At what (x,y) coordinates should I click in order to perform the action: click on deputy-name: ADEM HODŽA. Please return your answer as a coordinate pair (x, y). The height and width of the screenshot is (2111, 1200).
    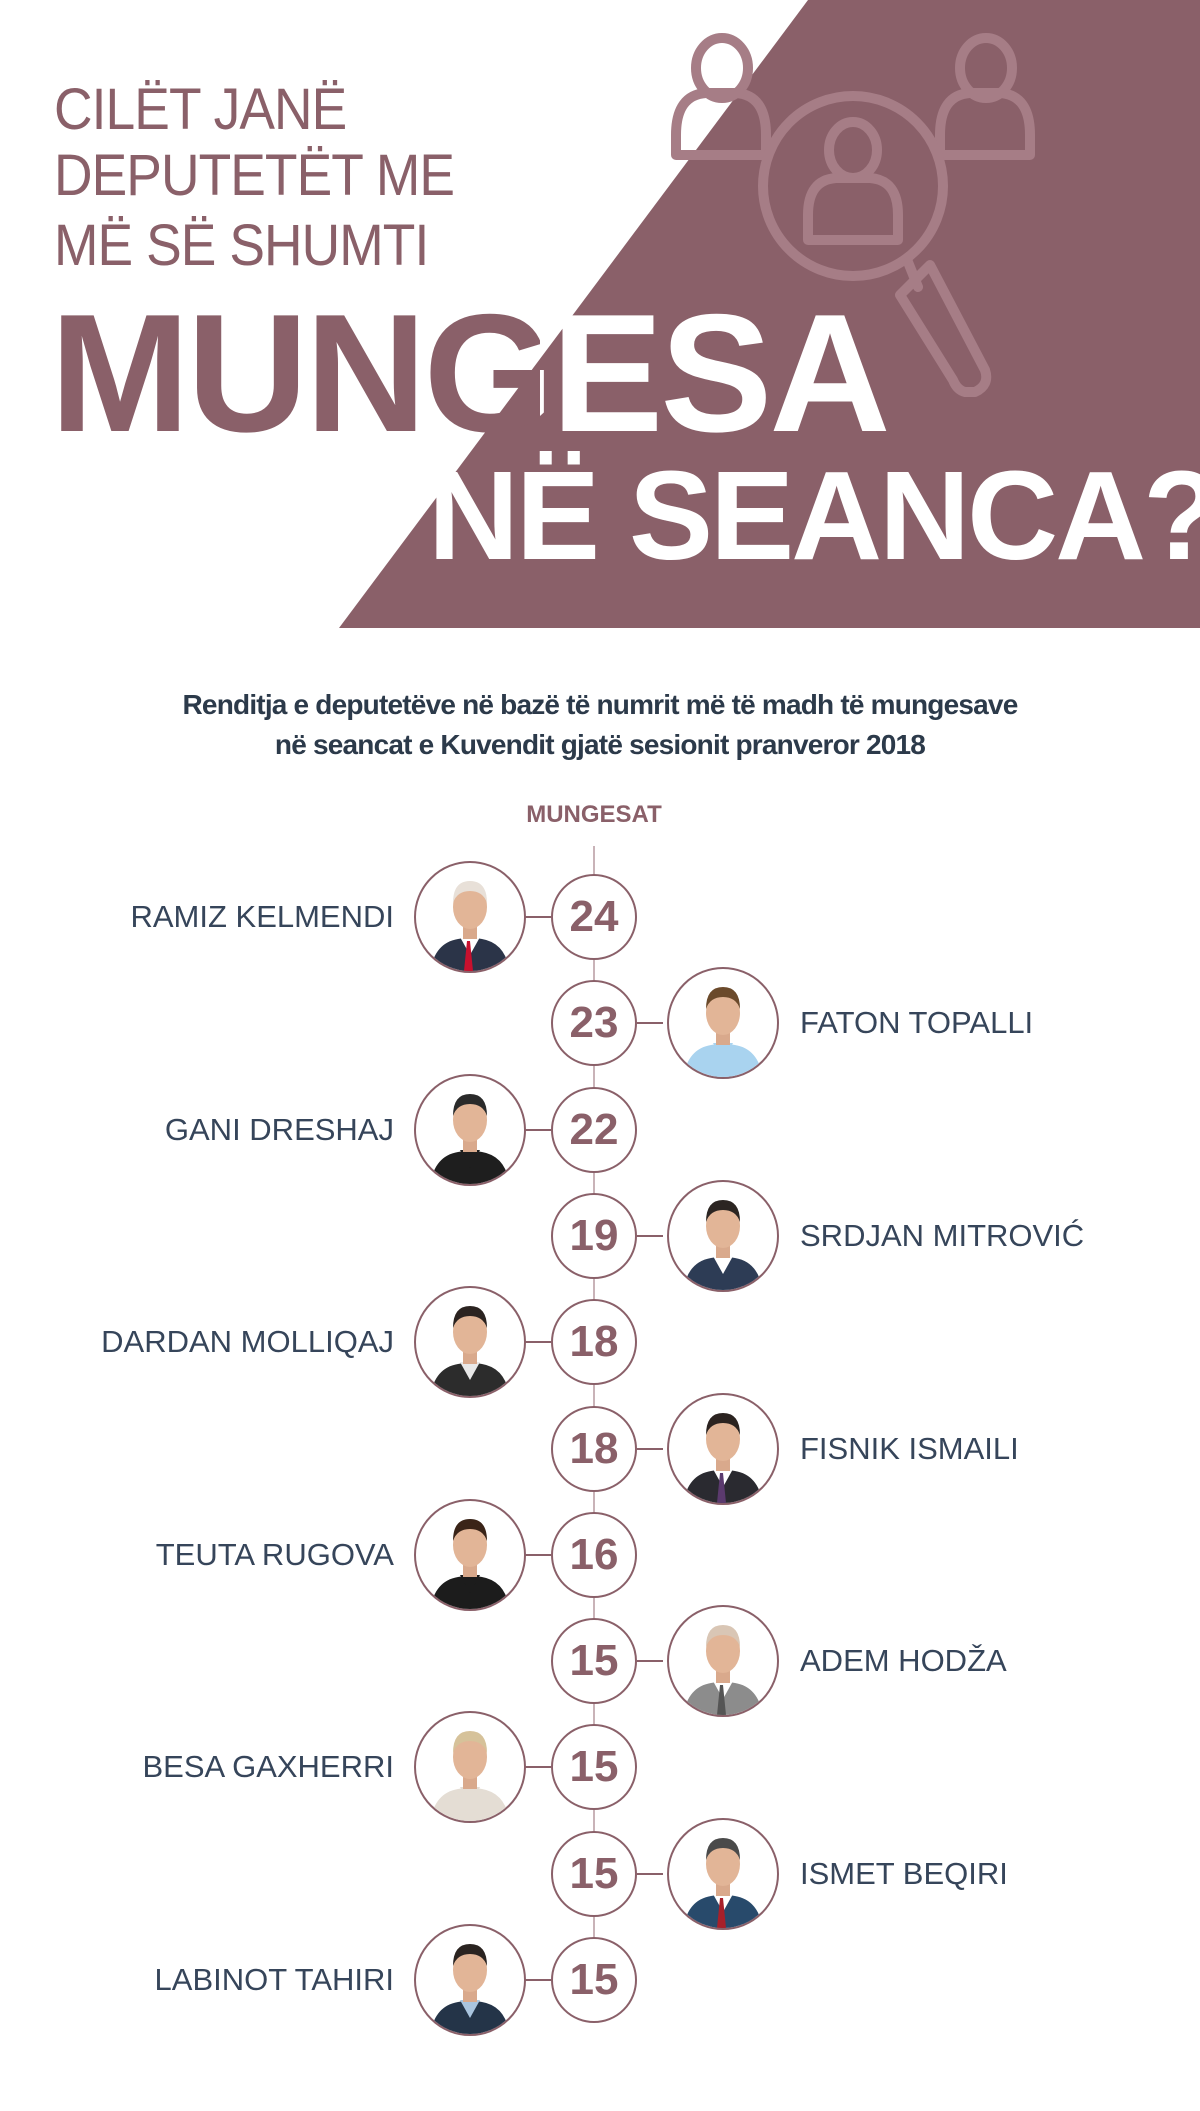
    Looking at the image, I should click on (903, 1661).